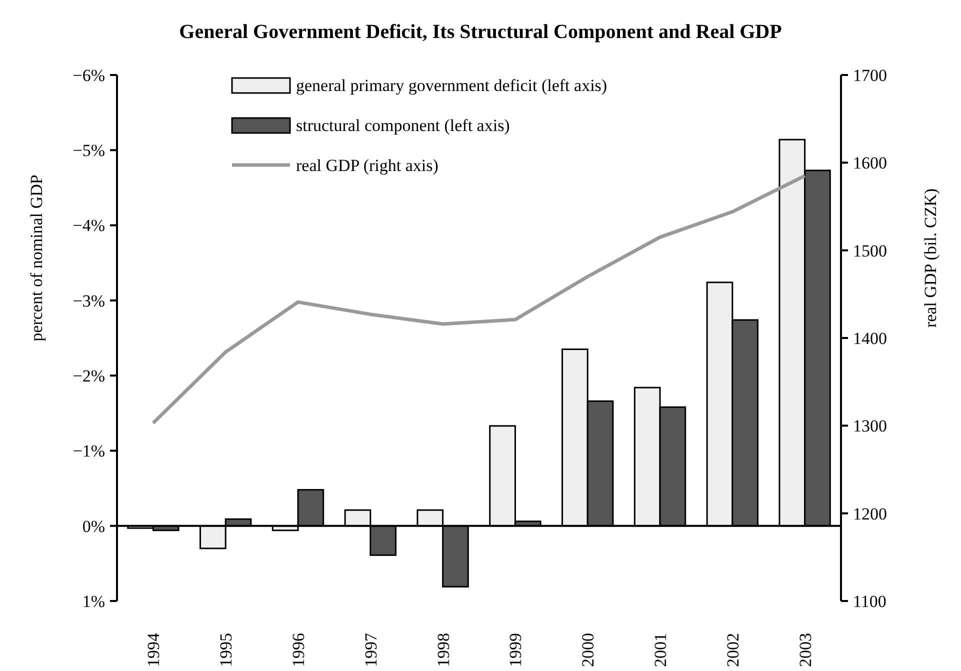  What do you see at coordinates (480, 32) in the screenshot?
I see `chart-title: General Government Deficit, Its Structural Component and Real GDP` at bounding box center [480, 32].